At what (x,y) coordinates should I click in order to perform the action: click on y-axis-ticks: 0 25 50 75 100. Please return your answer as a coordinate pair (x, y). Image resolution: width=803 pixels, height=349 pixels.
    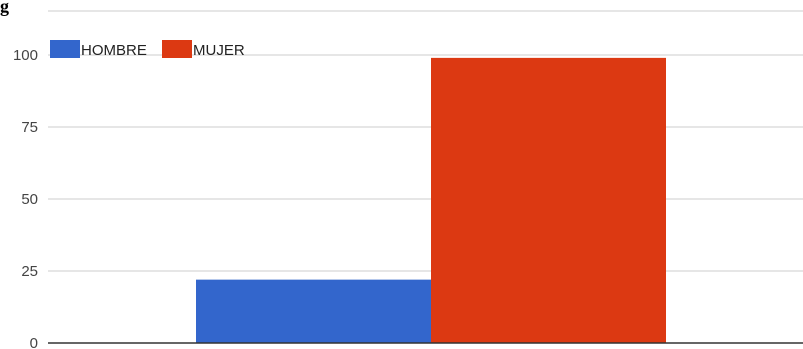
    Looking at the image, I should click on (25, 198).